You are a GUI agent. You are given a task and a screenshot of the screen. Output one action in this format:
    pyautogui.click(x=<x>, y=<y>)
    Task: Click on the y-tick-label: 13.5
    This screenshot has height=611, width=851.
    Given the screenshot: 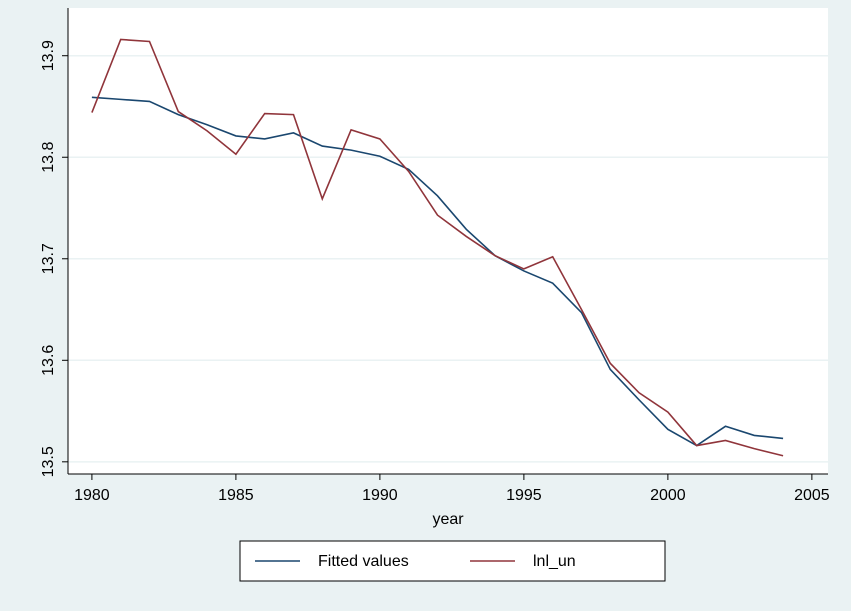 What is the action you would take?
    pyautogui.click(x=48, y=461)
    